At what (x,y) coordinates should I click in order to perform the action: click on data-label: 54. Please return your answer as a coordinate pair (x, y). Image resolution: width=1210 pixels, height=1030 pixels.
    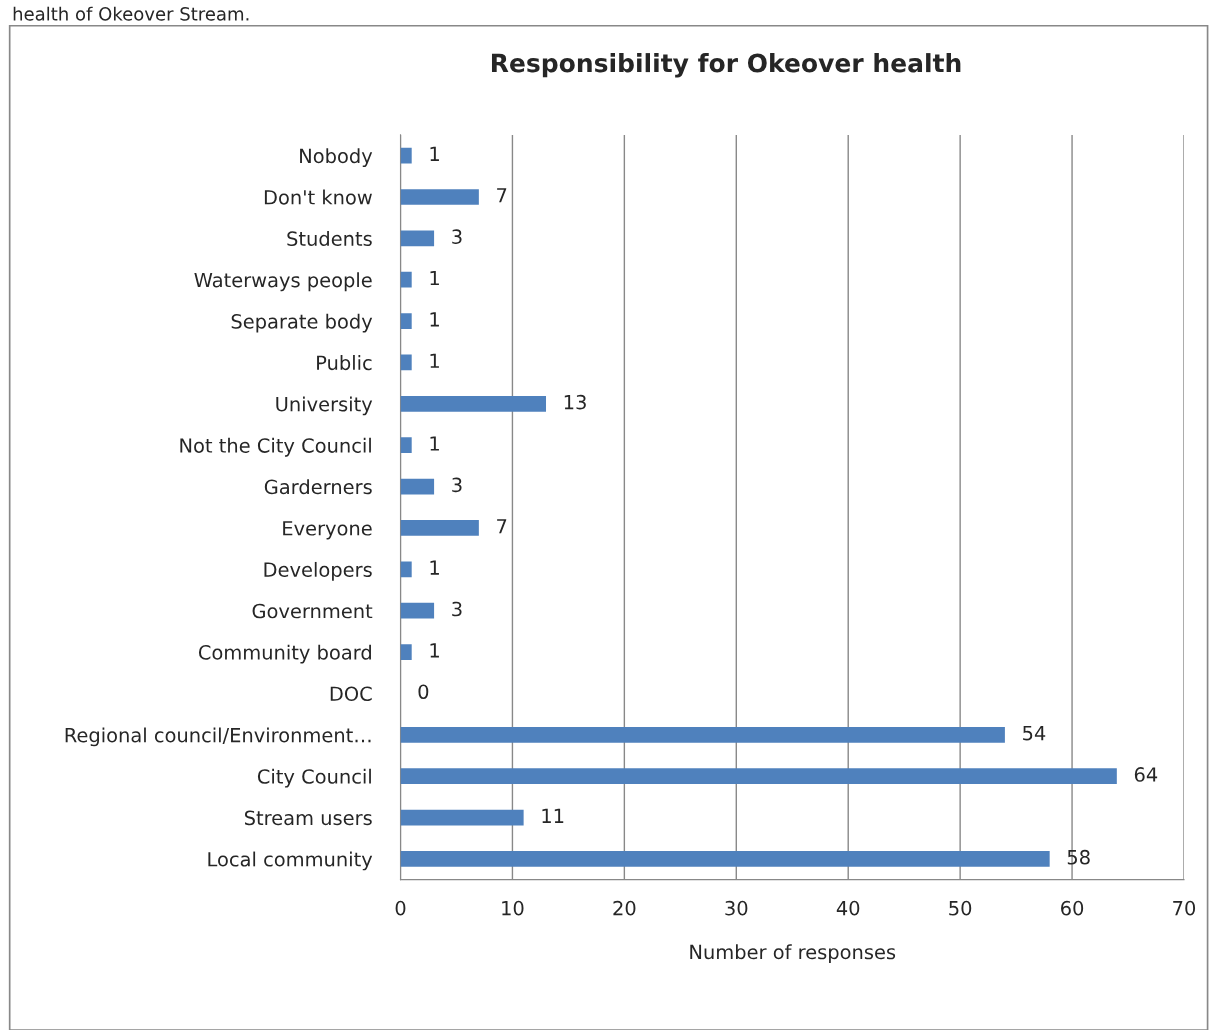
    Looking at the image, I should click on (1034, 733).